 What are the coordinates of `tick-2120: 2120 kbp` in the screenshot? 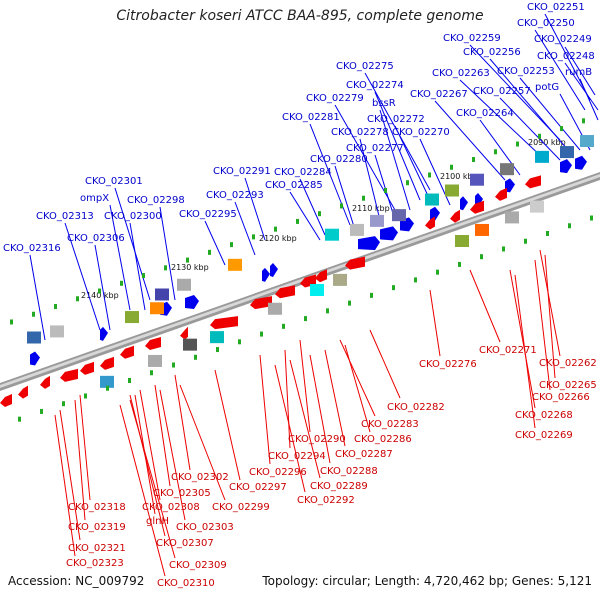 It's located at (278, 238).